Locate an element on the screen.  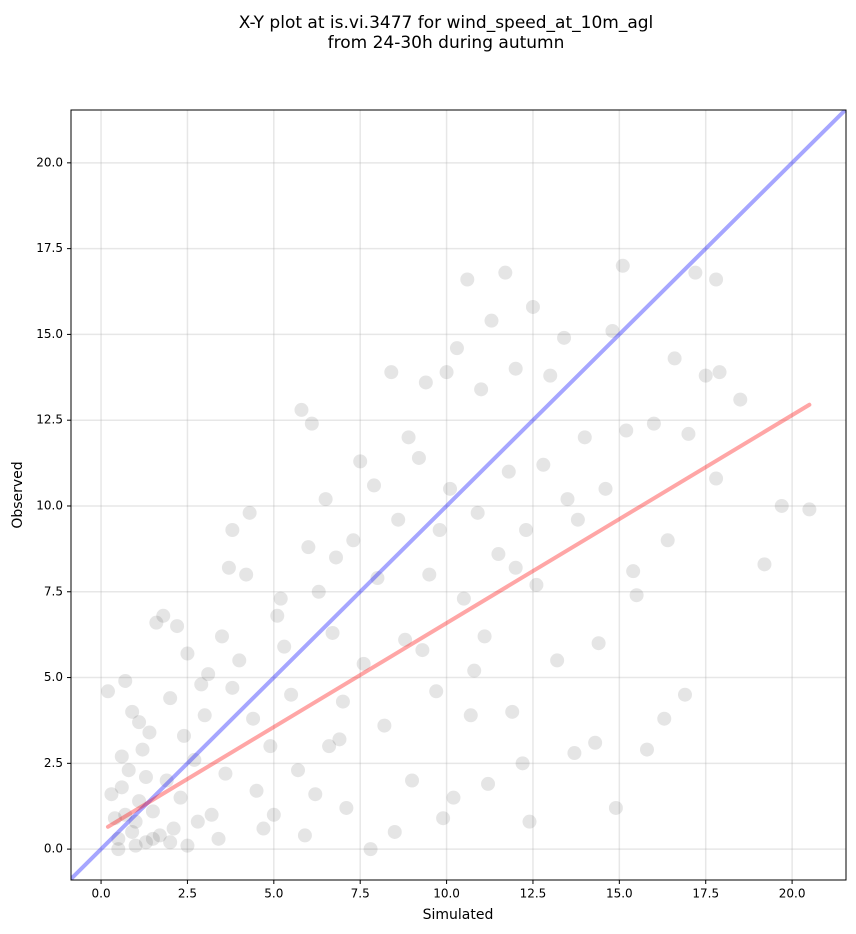
x-tick-label: 10.0 is located at coordinates (446, 894).